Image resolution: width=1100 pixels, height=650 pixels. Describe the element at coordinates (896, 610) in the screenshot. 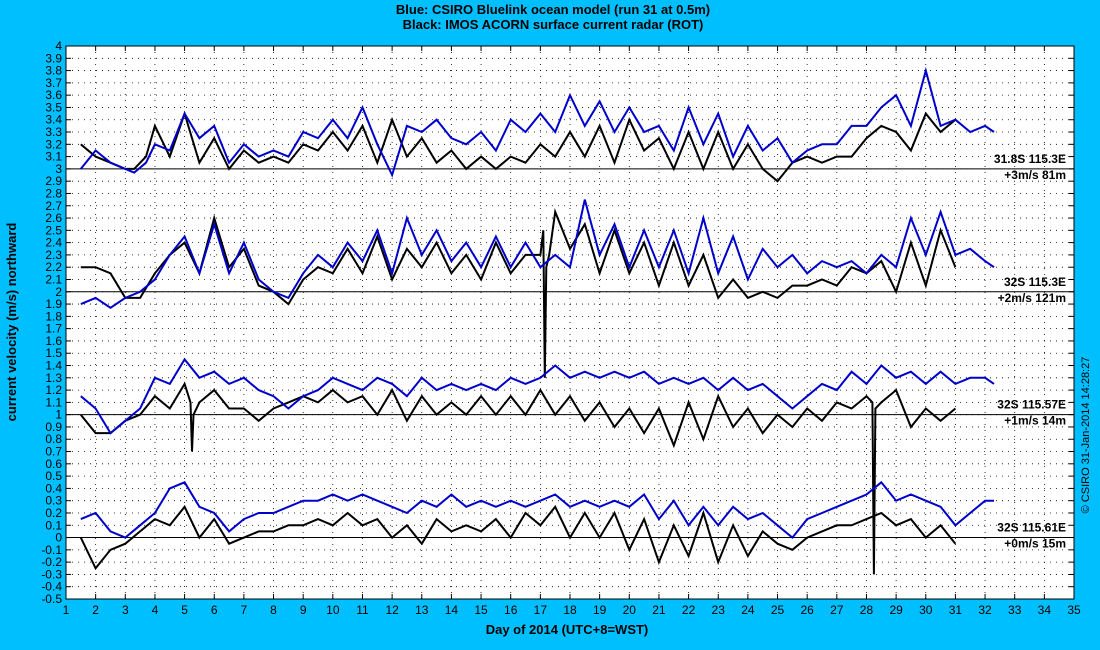

I see `x-tick-label: 29` at that location.